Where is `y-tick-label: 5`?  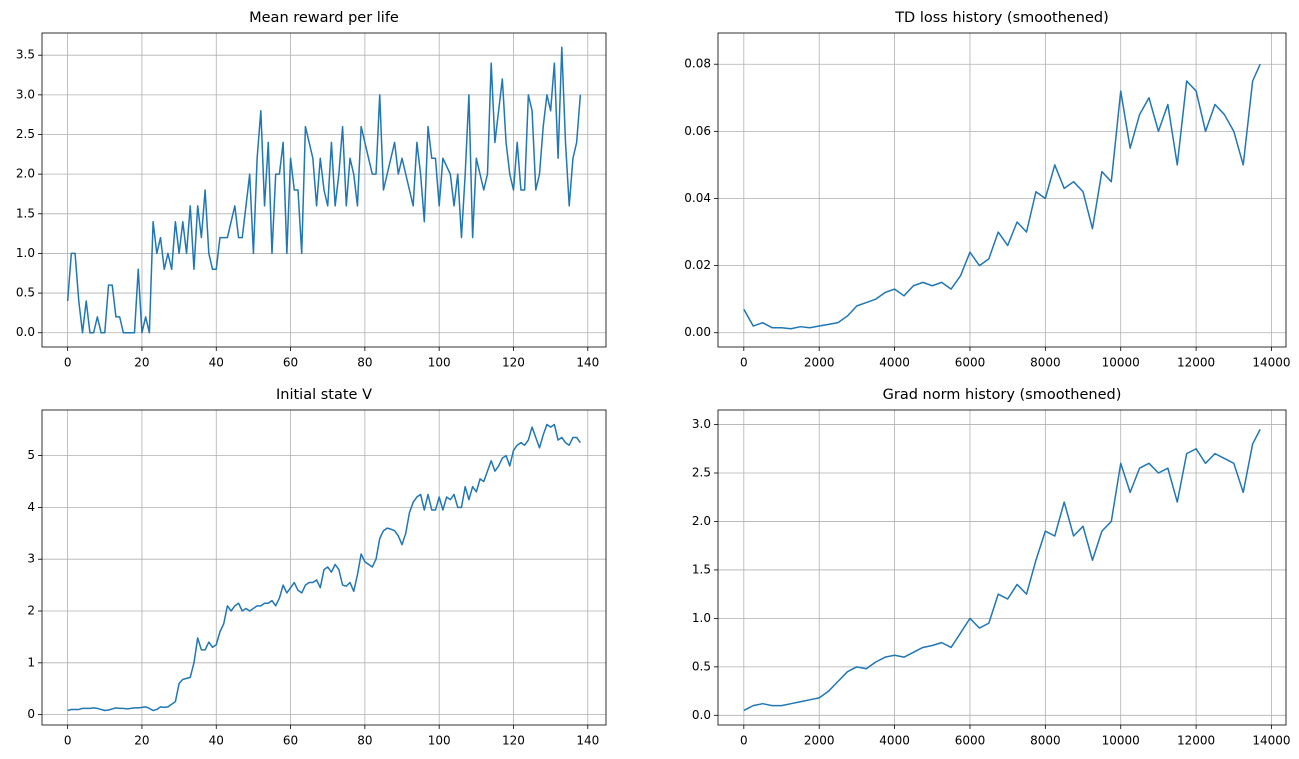
y-tick-label: 5 is located at coordinates (31, 455).